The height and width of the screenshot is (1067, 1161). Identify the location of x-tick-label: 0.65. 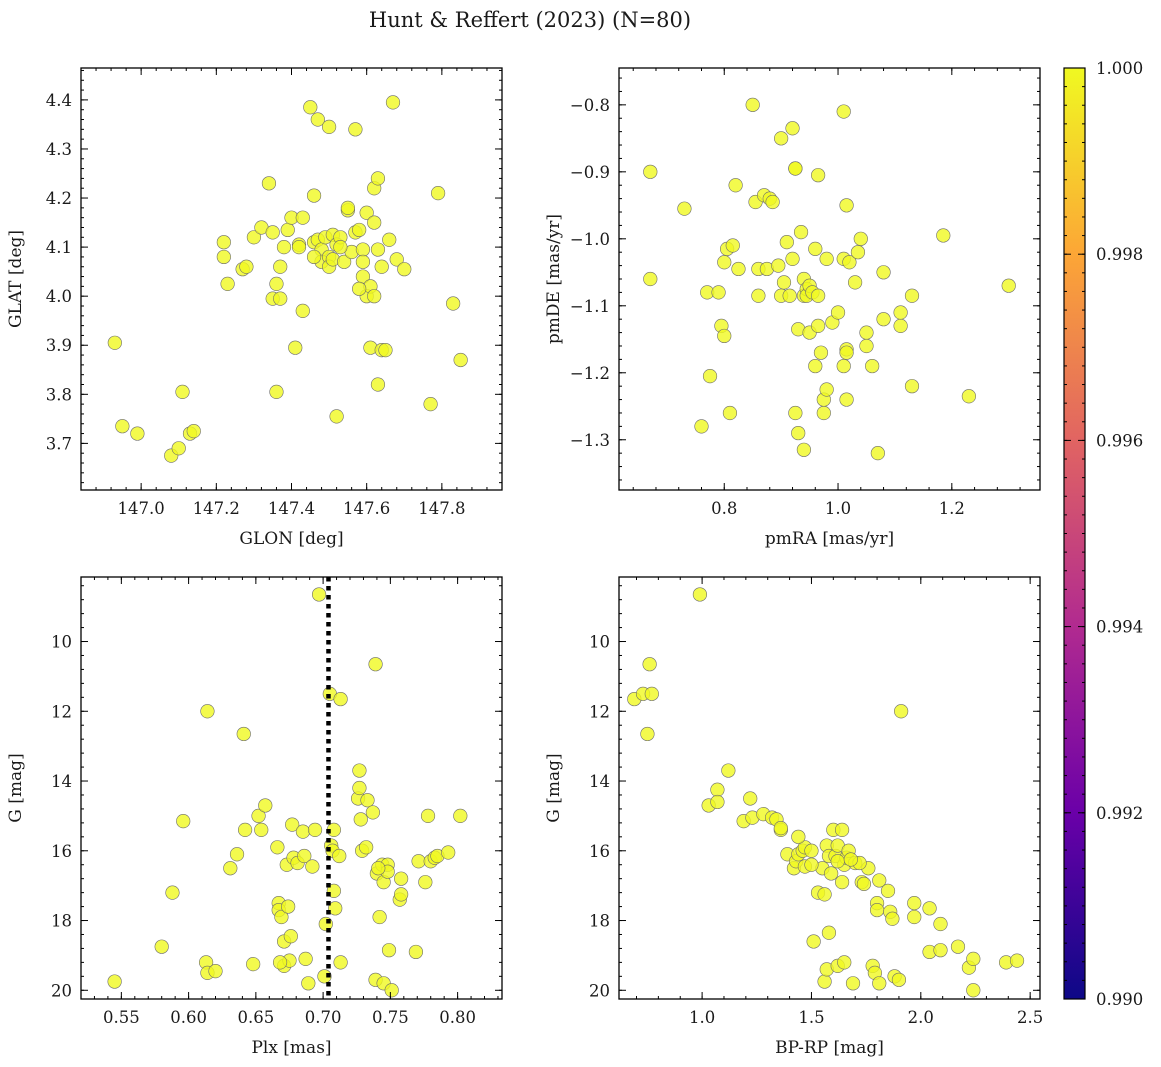
(255, 1017).